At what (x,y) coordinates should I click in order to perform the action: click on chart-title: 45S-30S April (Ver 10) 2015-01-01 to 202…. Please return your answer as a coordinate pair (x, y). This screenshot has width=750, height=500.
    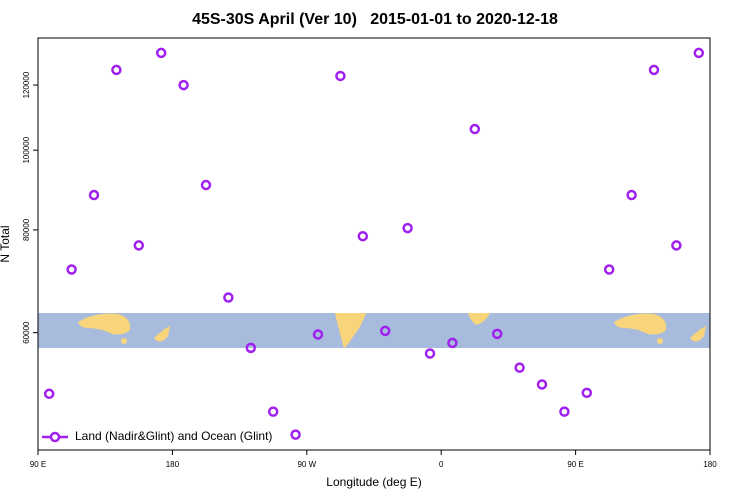
    Looking at the image, I should click on (375, 19).